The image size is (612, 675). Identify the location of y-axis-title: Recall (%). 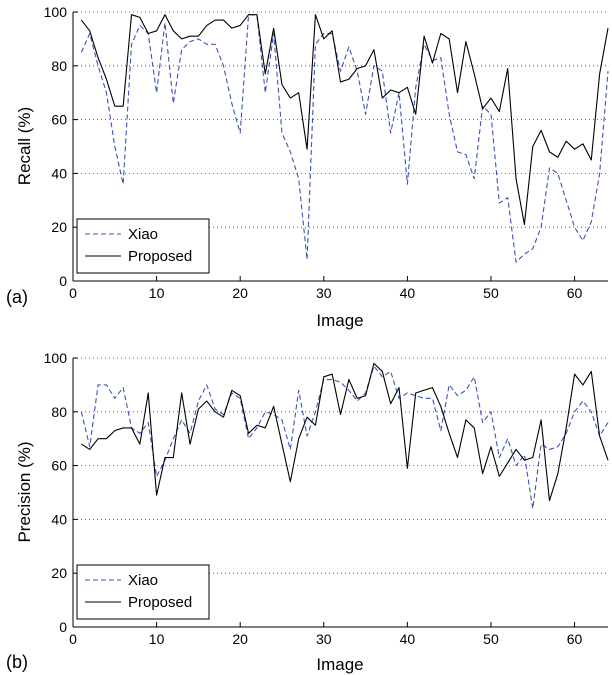
(24, 146).